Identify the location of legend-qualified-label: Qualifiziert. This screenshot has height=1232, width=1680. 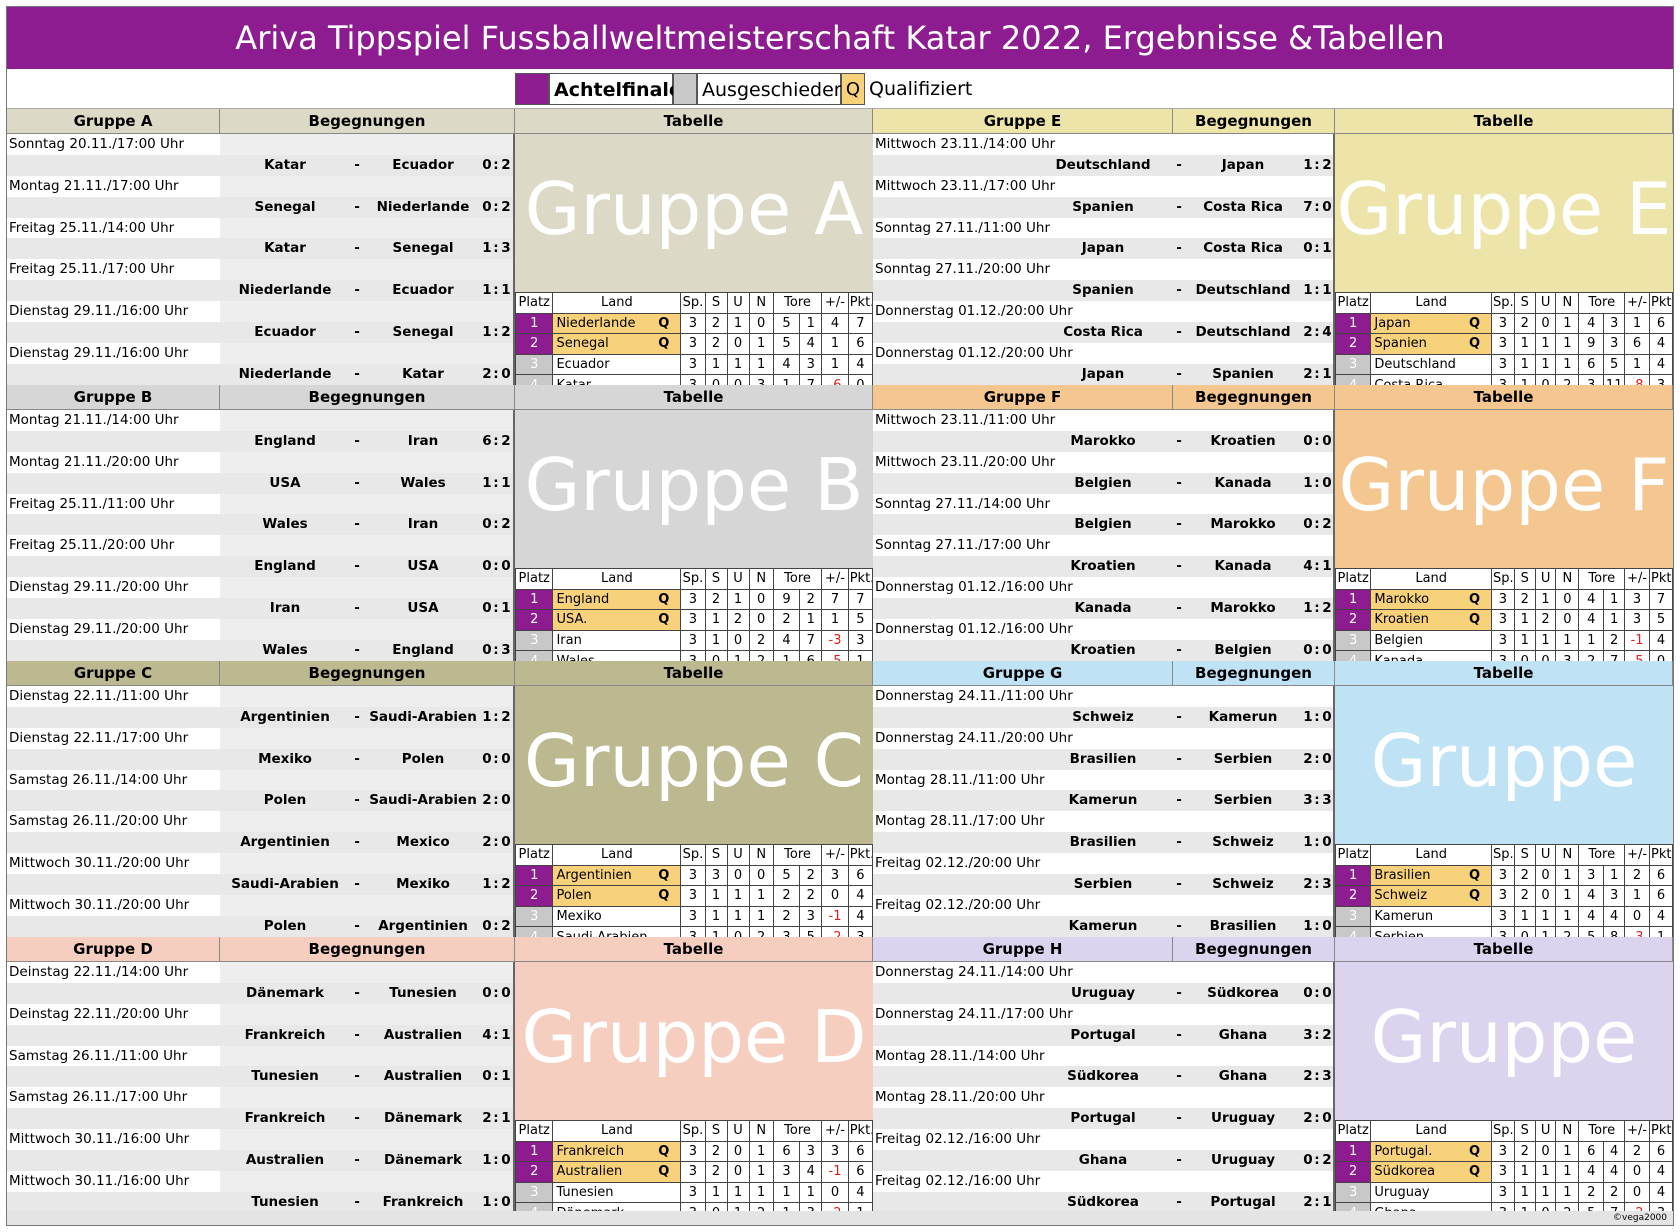
(921, 89).